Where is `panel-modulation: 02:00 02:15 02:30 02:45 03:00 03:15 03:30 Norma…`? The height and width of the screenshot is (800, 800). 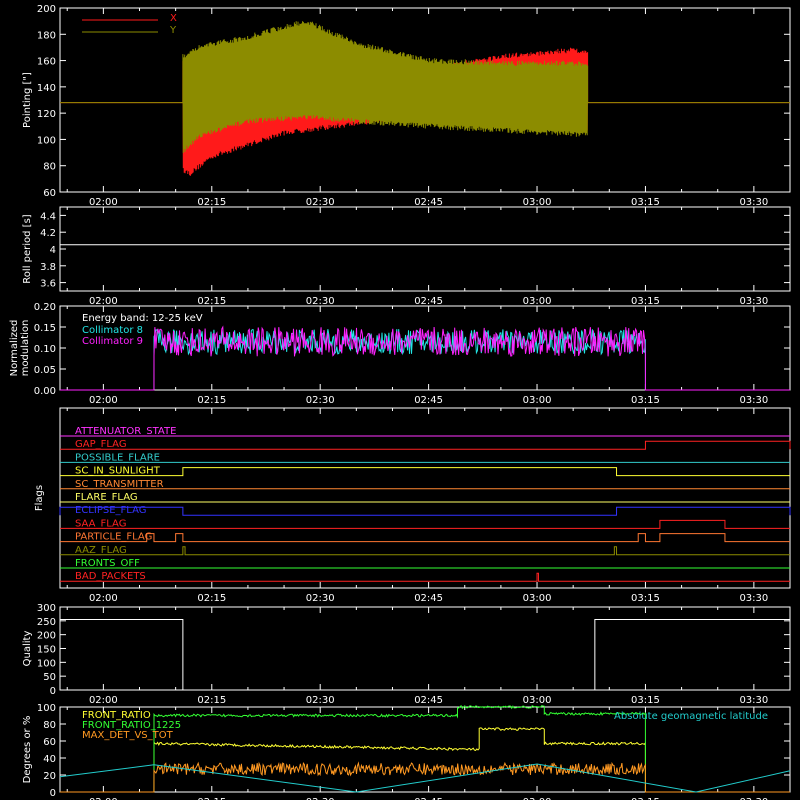 panel-modulation: 02:00 02:15 02:30 02:45 03:00 03:15 03:30 Norma… is located at coordinates (400, 354).